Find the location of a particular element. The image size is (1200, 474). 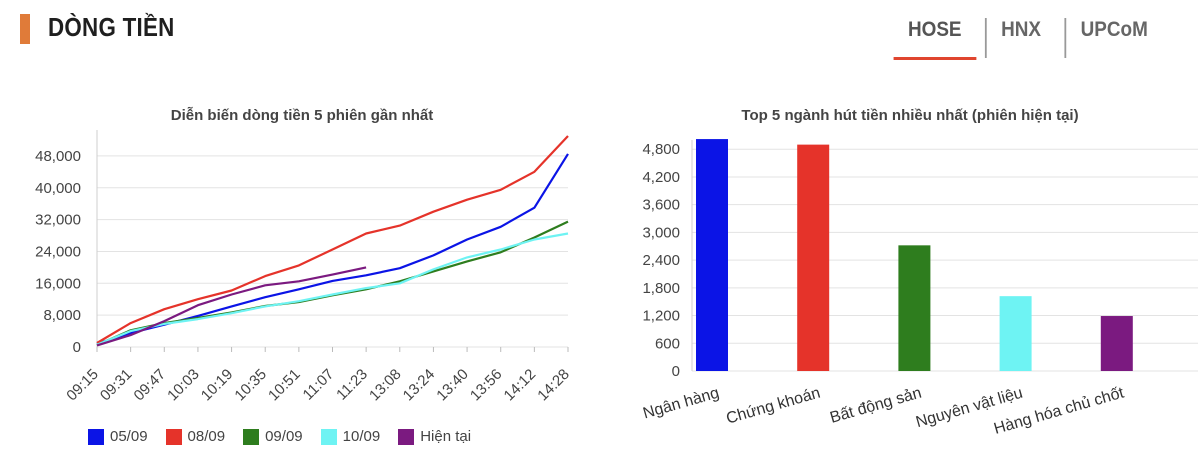

bar-chart-y-tick-label: 4,800 is located at coordinates (661, 149).